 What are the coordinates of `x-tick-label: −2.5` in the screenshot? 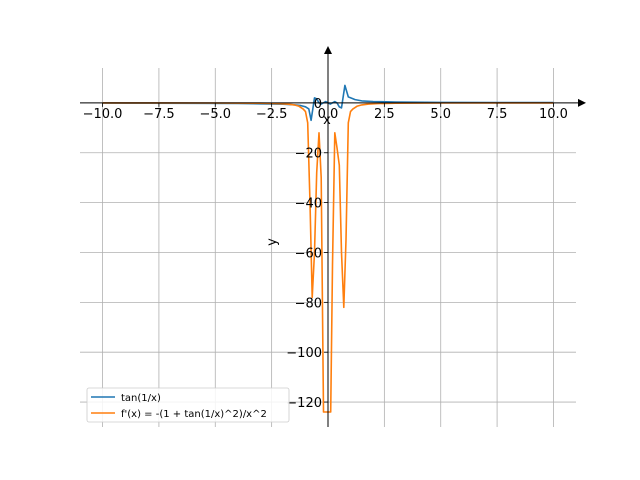 It's located at (272, 114).